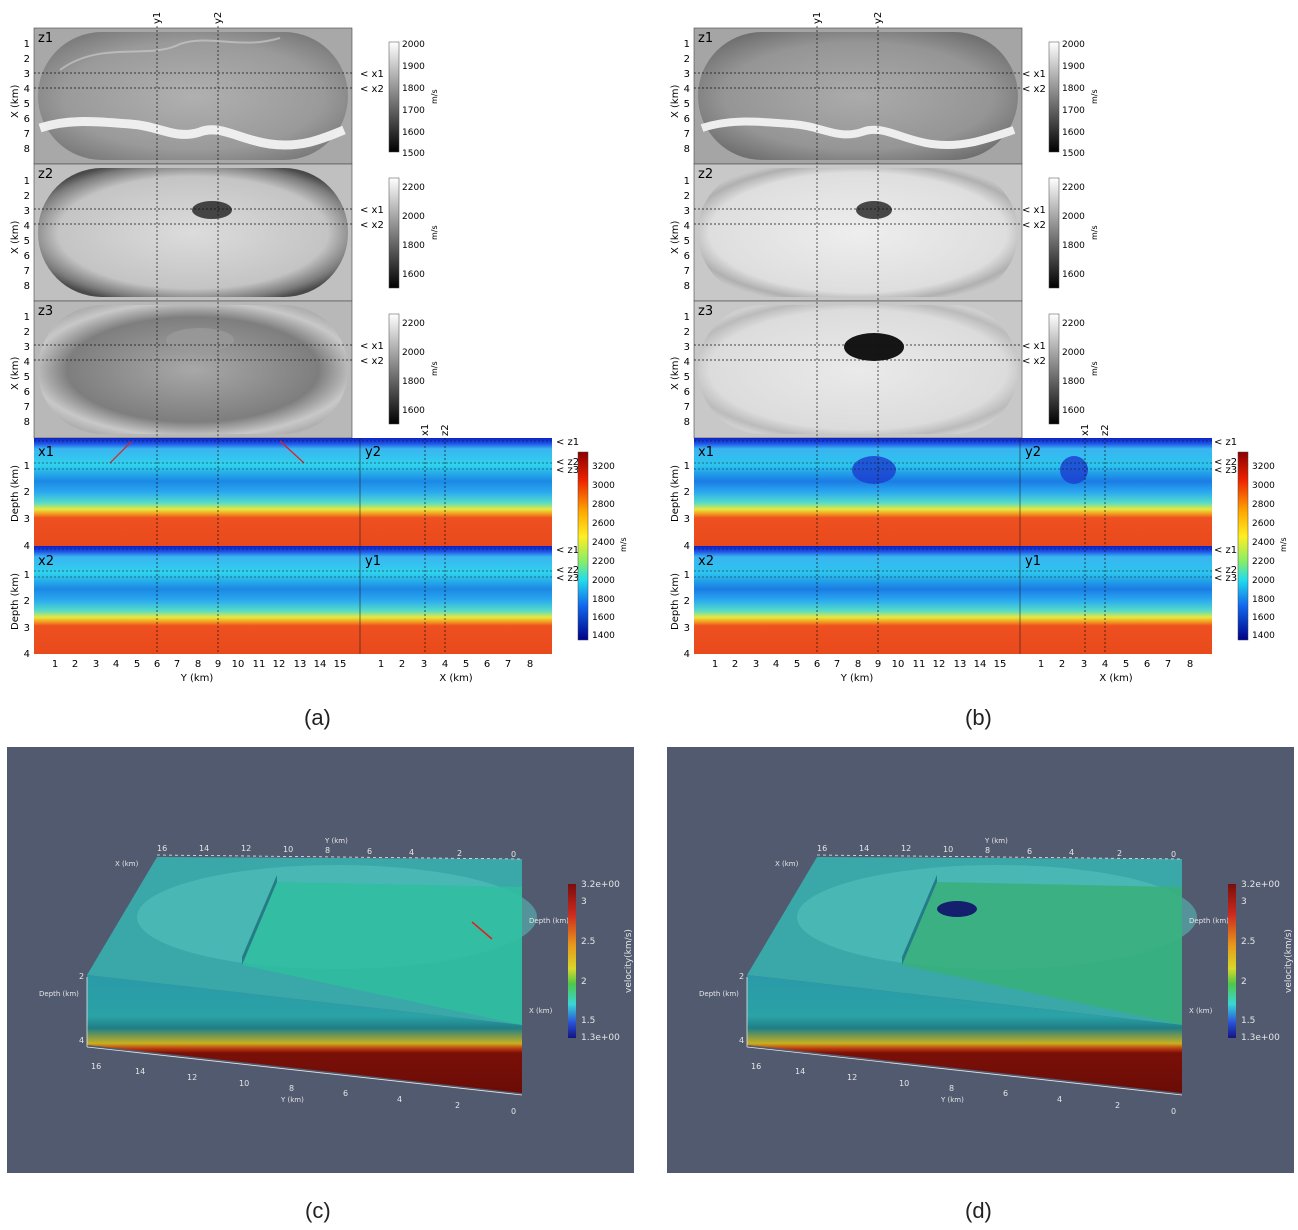  I want to click on svg-text: 13, so click(960, 664).